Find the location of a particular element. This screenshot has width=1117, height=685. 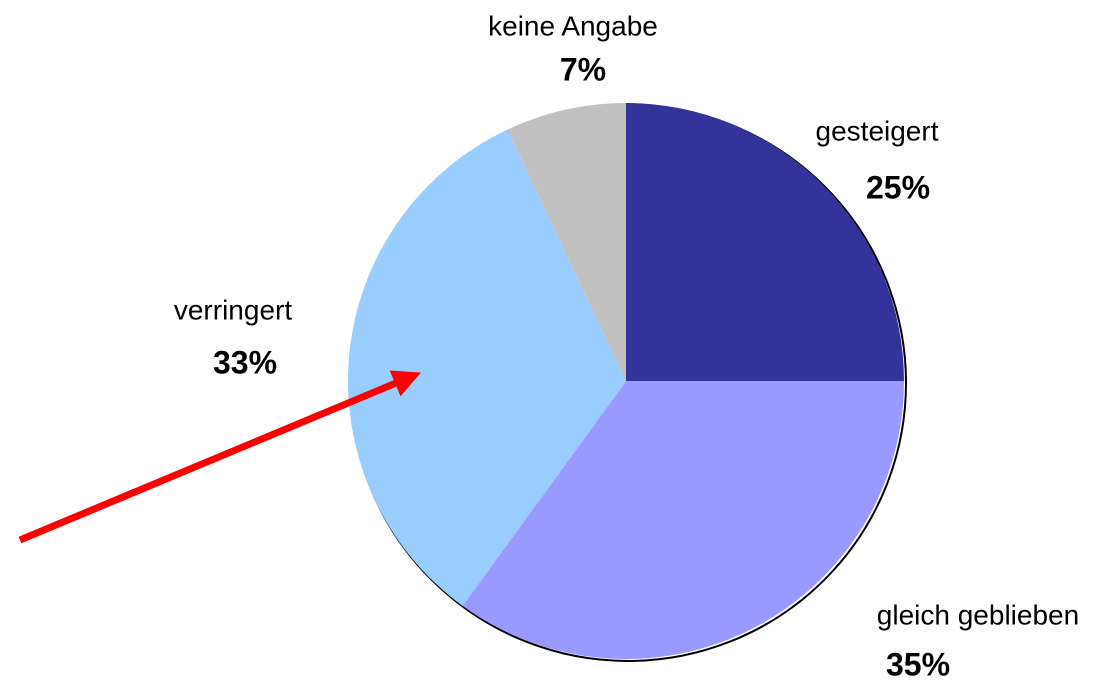

value-label: 33% is located at coordinates (245, 362).